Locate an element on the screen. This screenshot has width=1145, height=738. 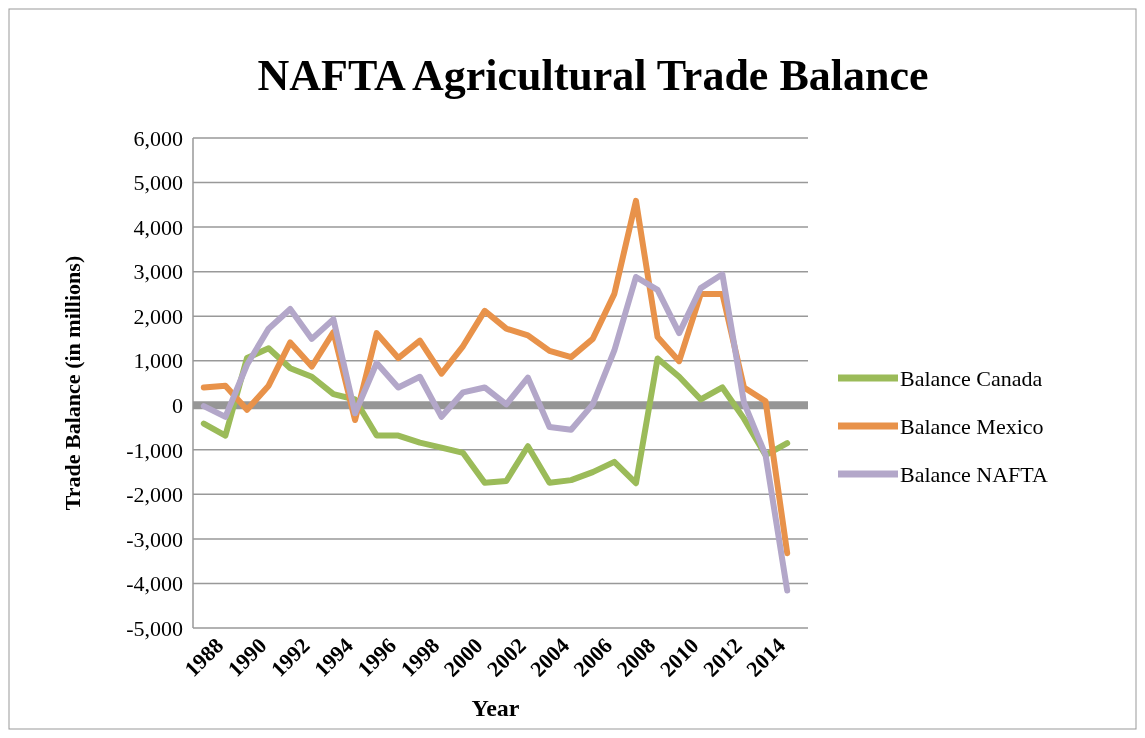
y-tick-label: 2,000 is located at coordinates (158, 316).